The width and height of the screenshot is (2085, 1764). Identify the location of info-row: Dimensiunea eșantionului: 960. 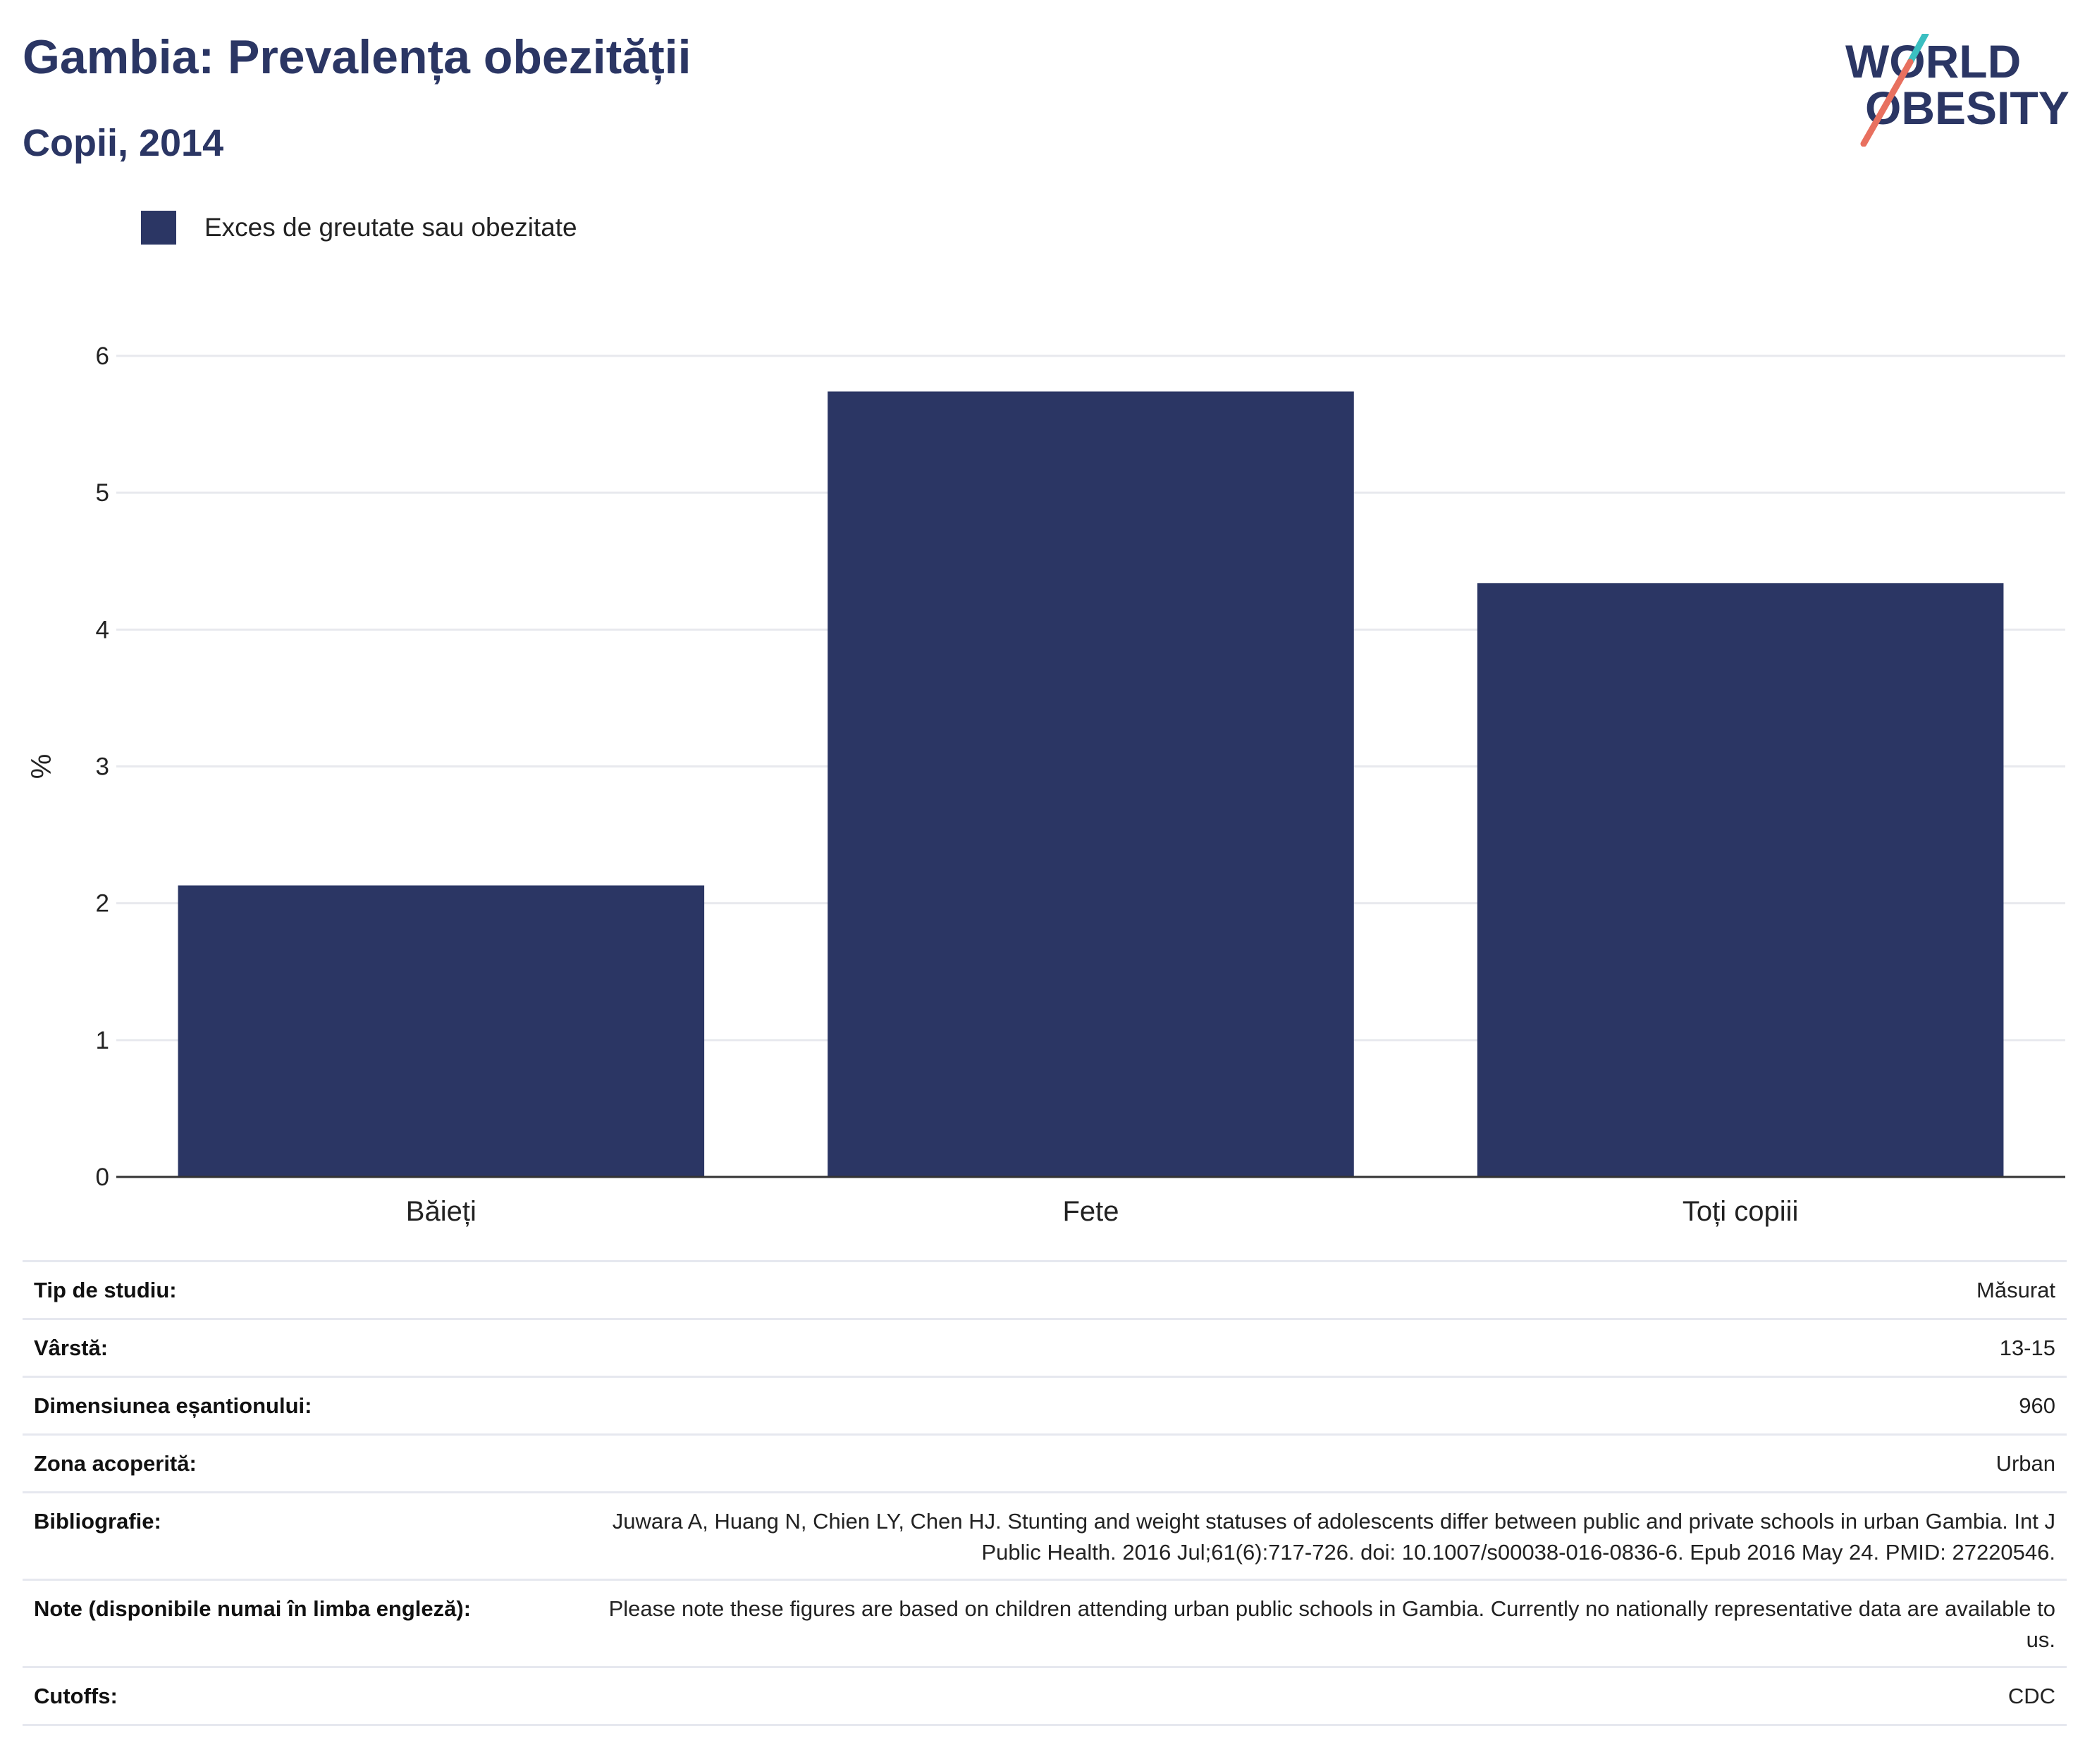
(1045, 1405).